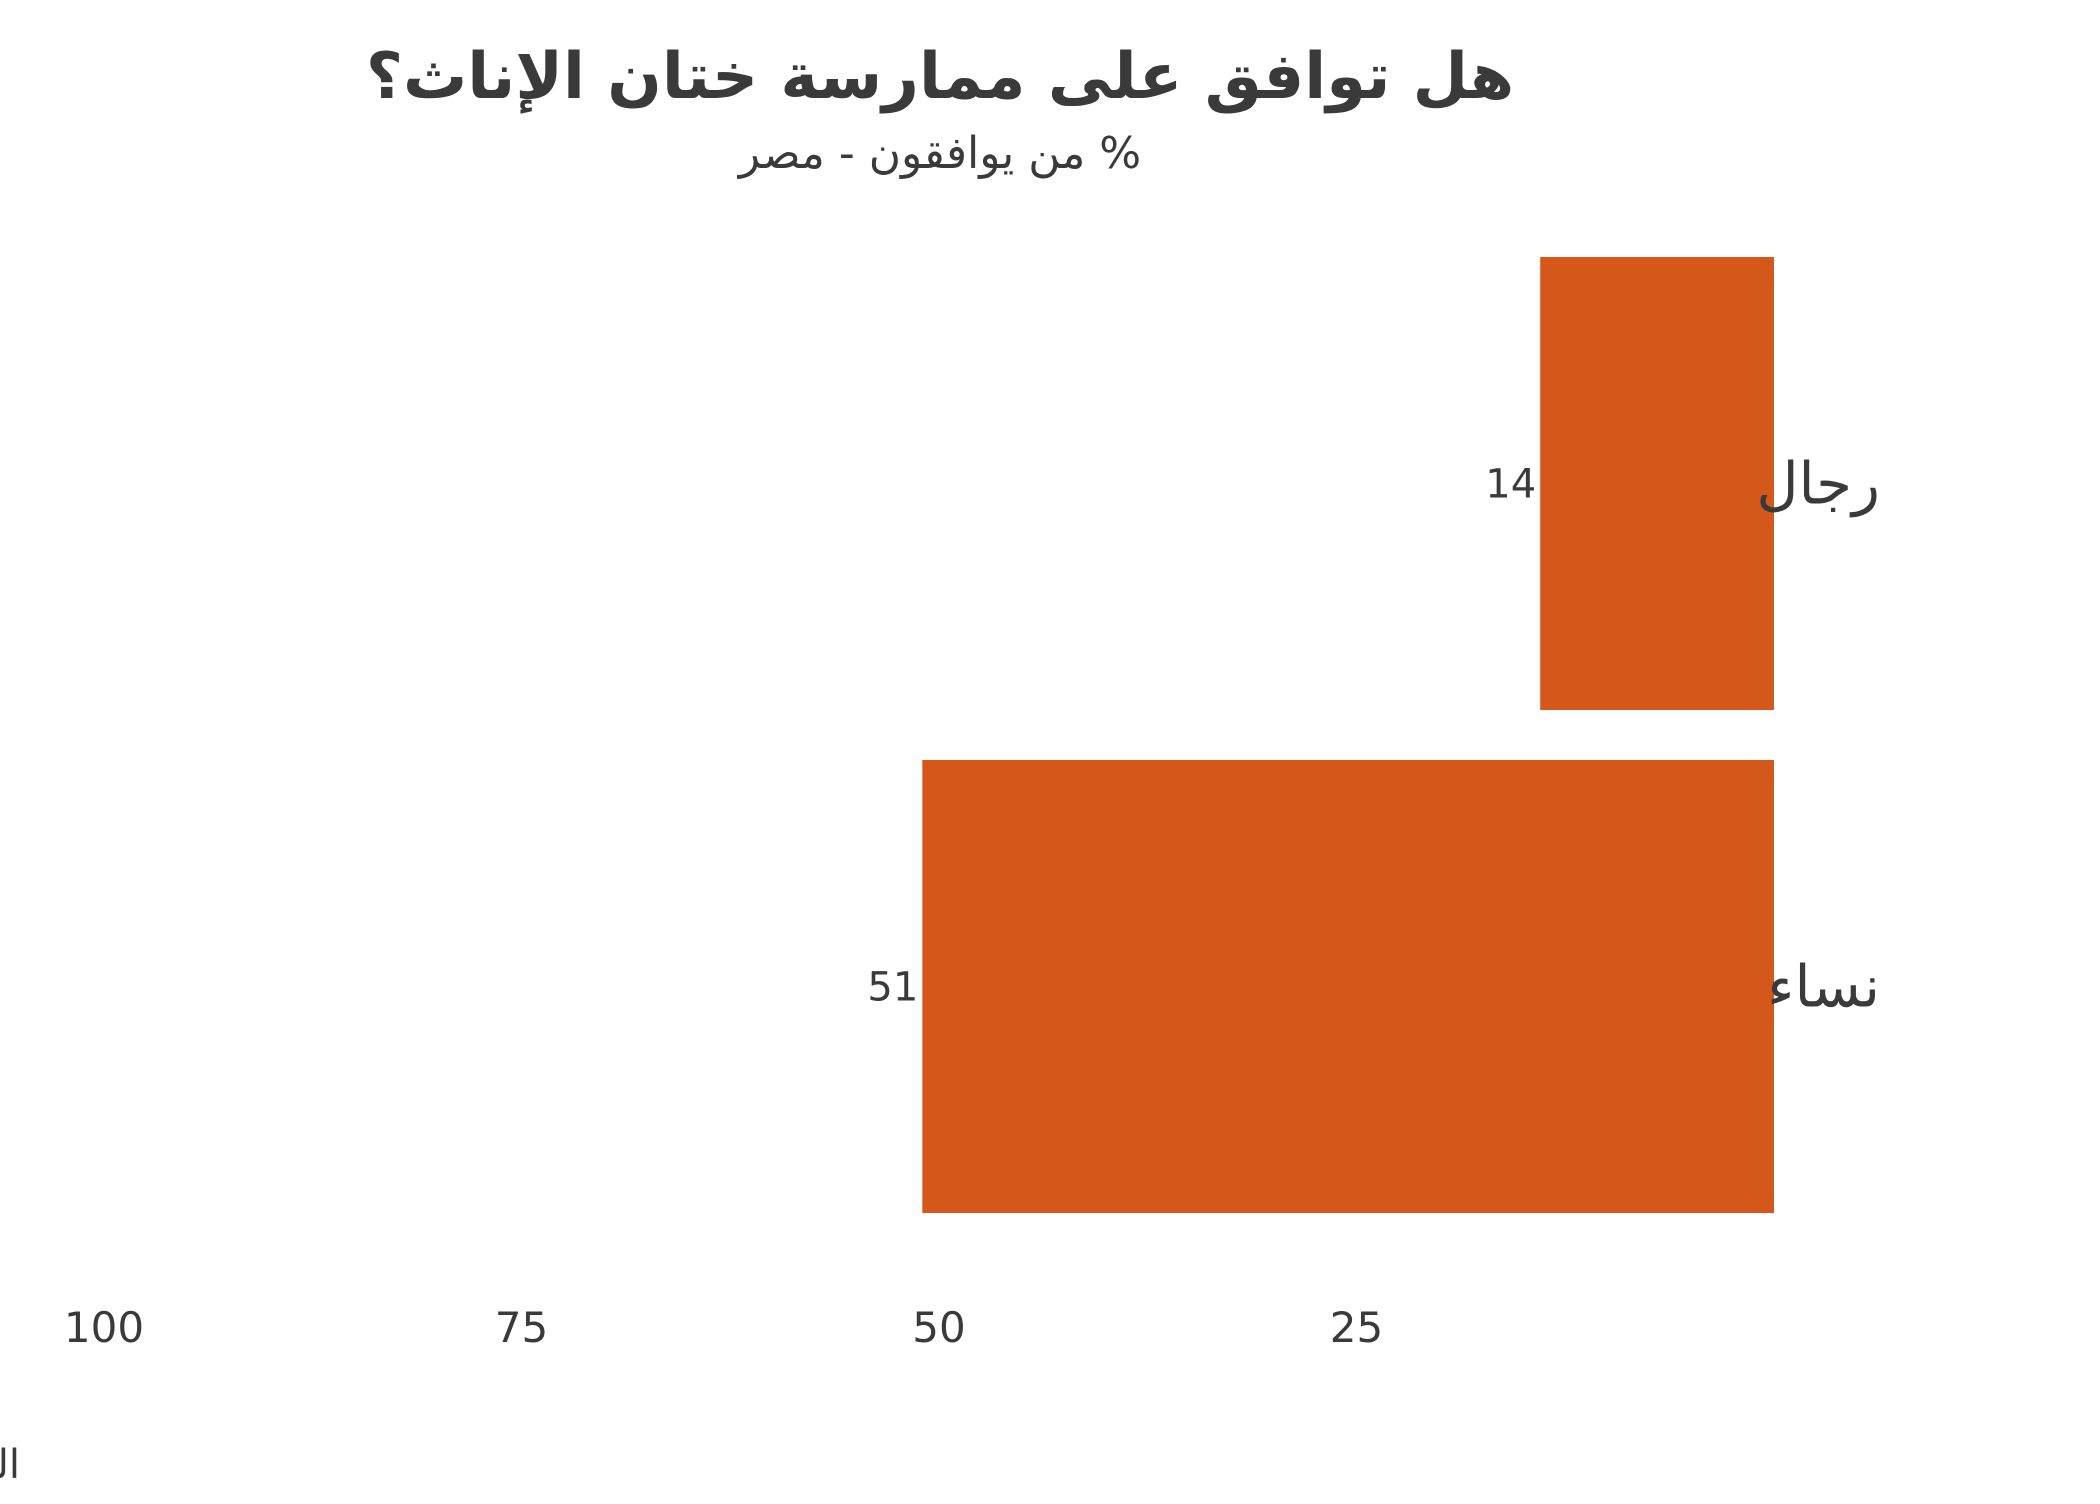 Image resolution: width=2100 pixels, height=1504 pixels. I want to click on source-note: الباروميتر العربي، الدورة الخامسة, so click(10, 1465).